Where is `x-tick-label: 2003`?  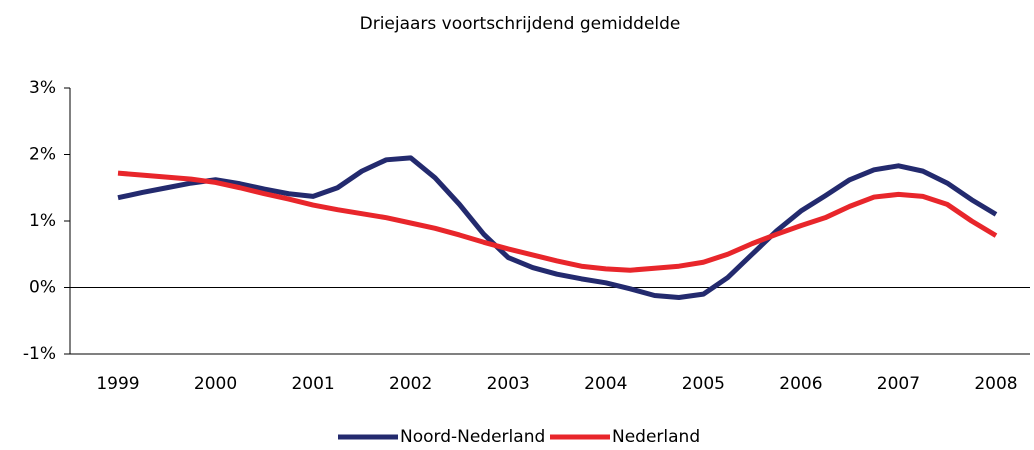
x-tick-label: 2003 is located at coordinates (508, 384).